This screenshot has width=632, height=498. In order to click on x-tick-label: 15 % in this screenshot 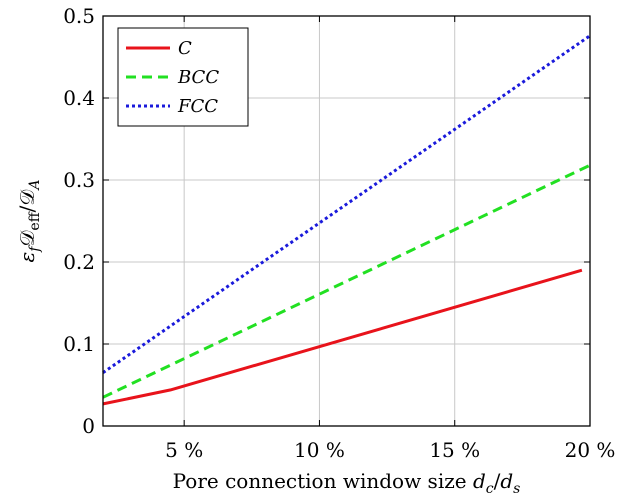, I will do `click(454, 450)`.